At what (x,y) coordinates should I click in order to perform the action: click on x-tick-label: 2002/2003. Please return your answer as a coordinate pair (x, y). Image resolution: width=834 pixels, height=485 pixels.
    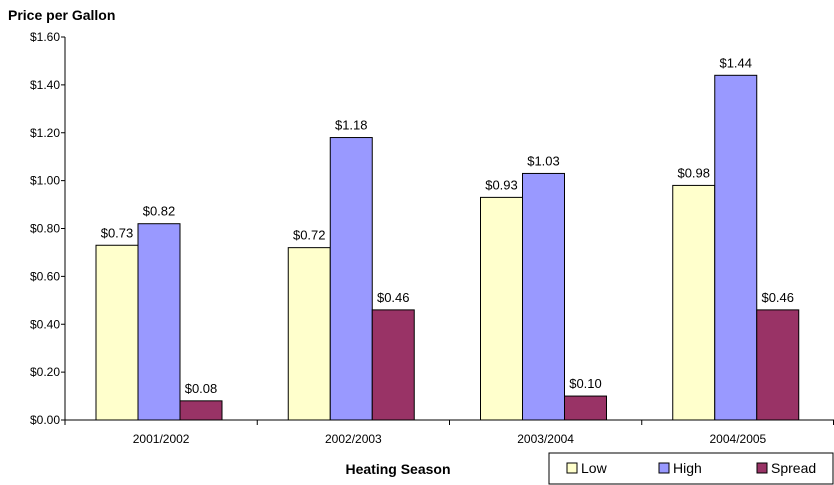
    Looking at the image, I should click on (353, 439).